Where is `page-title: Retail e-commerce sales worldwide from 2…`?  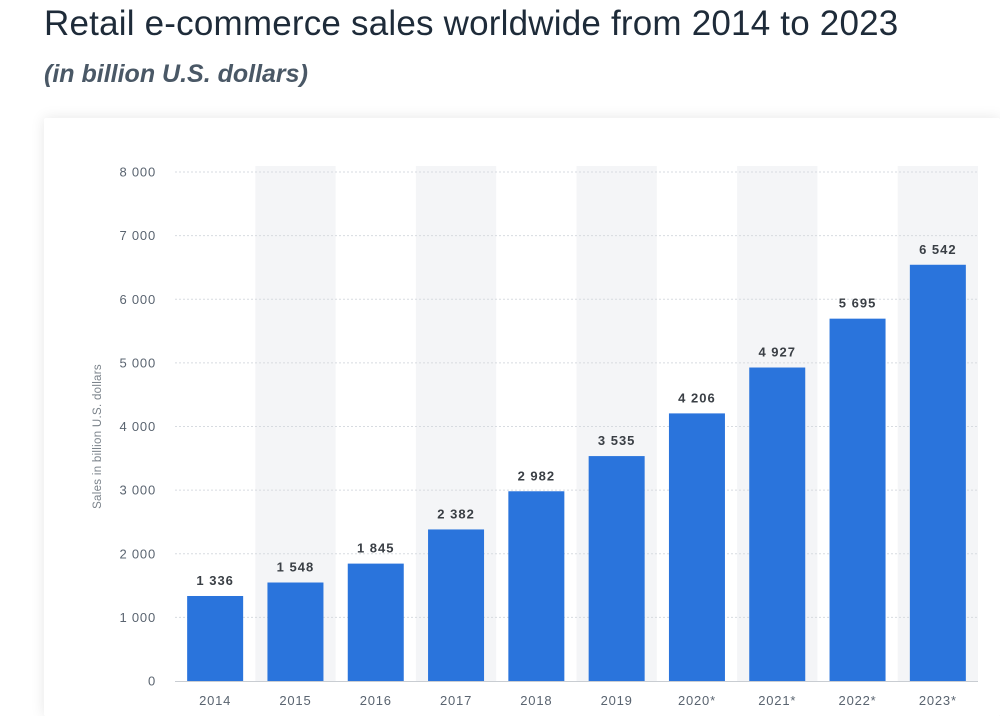 page-title: Retail e-commerce sales worldwide from 2… is located at coordinates (471, 23).